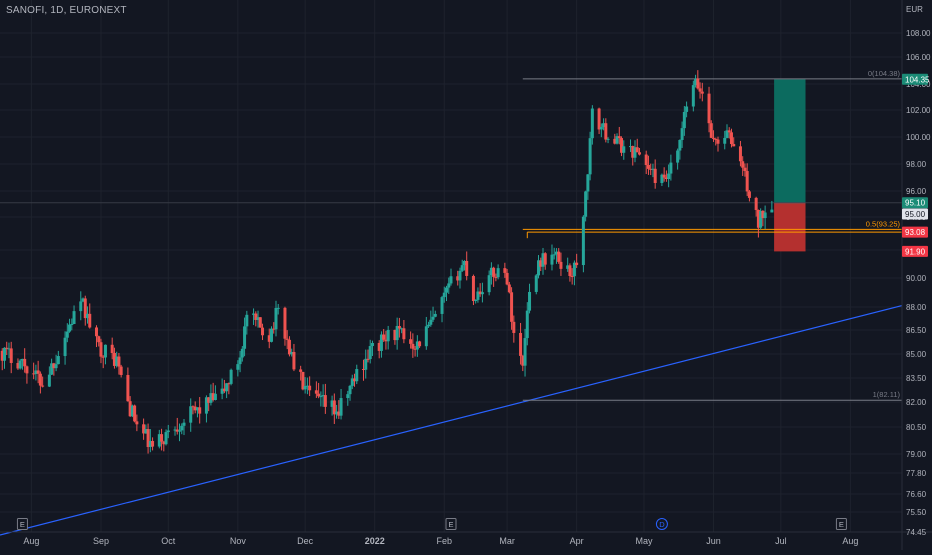 Image resolution: width=932 pixels, height=555 pixels. I want to click on price-label-entry, so click(915, 203).